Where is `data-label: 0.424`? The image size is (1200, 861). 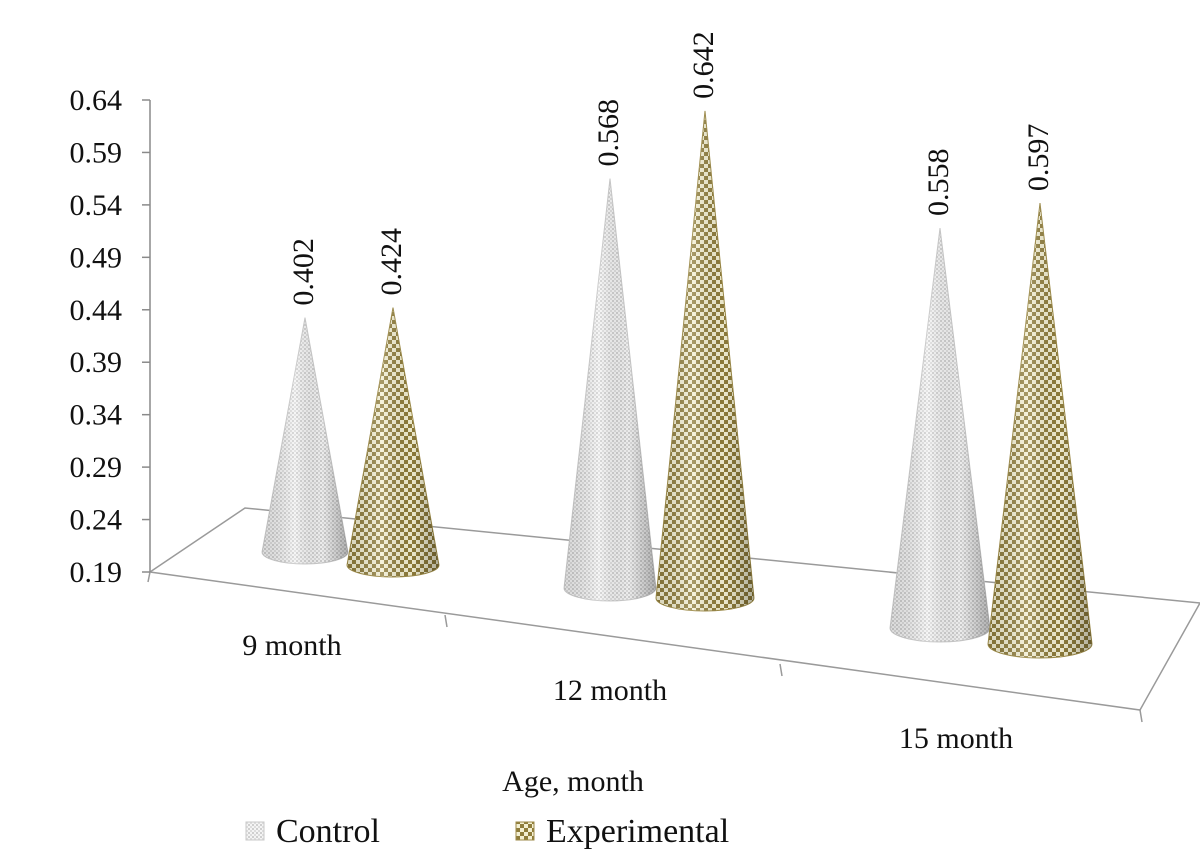 data-label: 0.424 is located at coordinates (391, 262).